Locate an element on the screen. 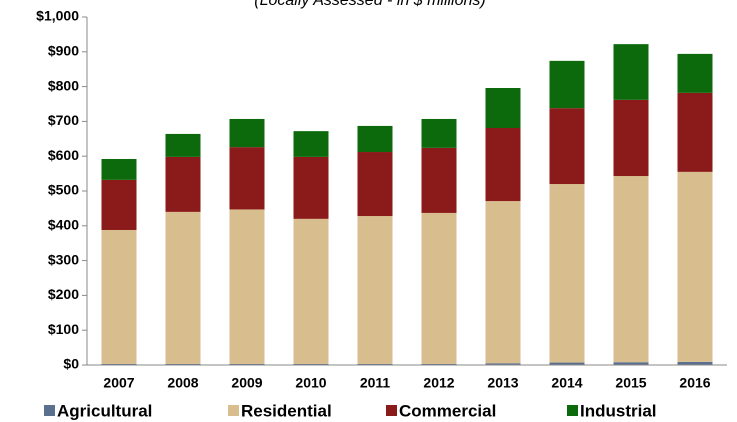 This screenshot has width=737, height=422. y-tick-label: $1,000 is located at coordinates (57, 16).